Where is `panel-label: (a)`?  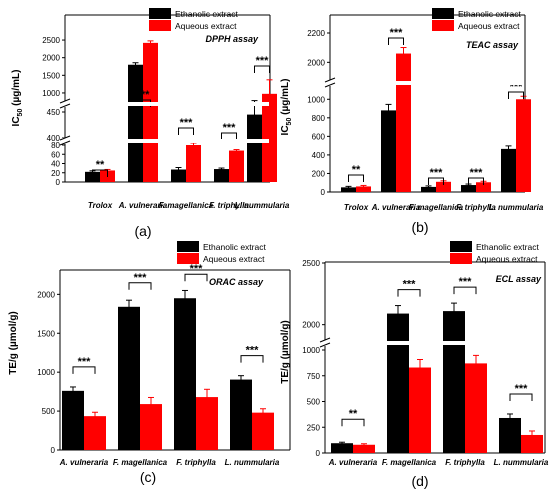
panel-label: (a) is located at coordinates (142, 231).